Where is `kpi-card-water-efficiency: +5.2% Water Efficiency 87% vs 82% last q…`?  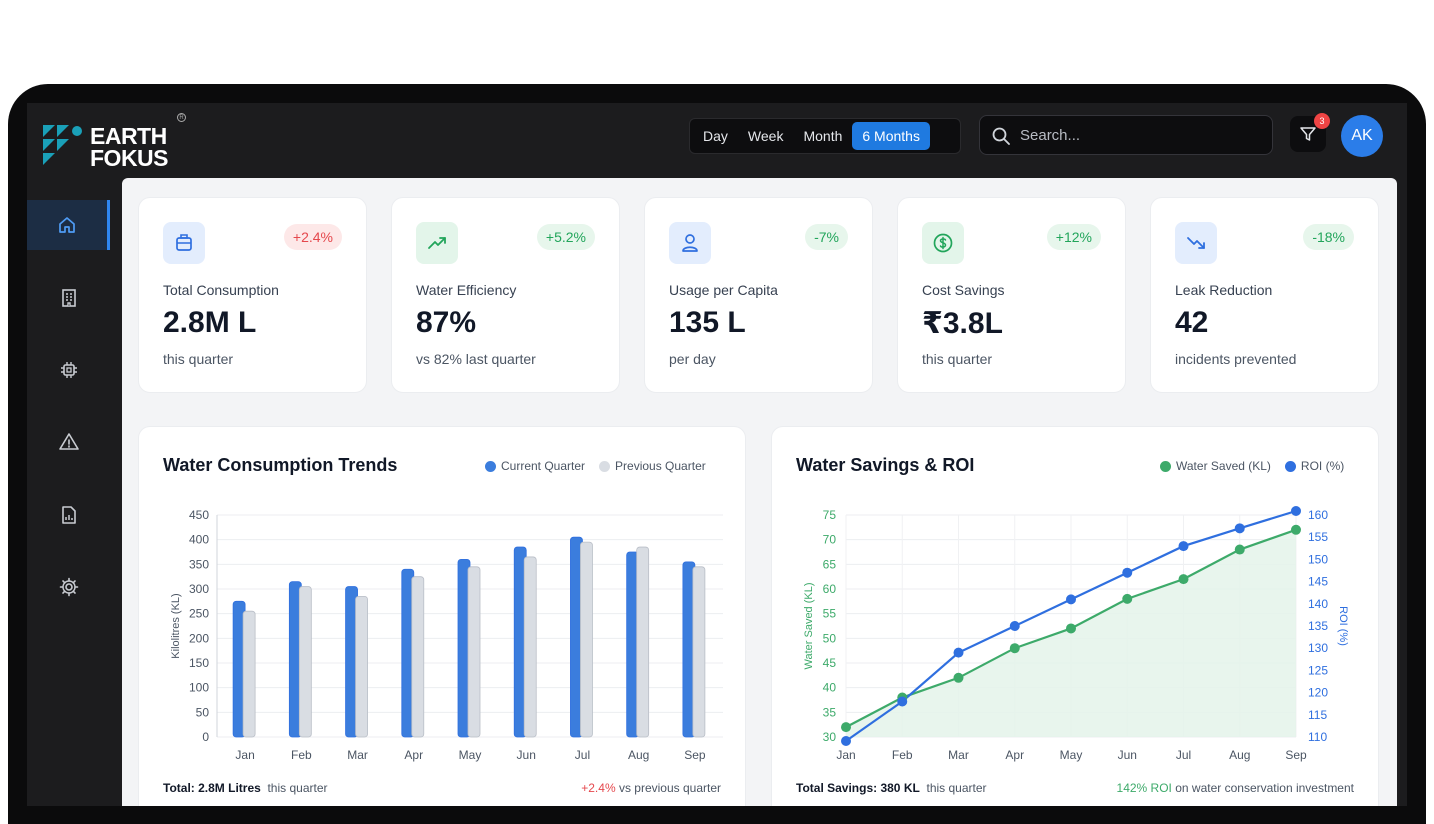 kpi-card-water-efficiency: +5.2% Water Efficiency 87% vs 82% last q… is located at coordinates (505, 295).